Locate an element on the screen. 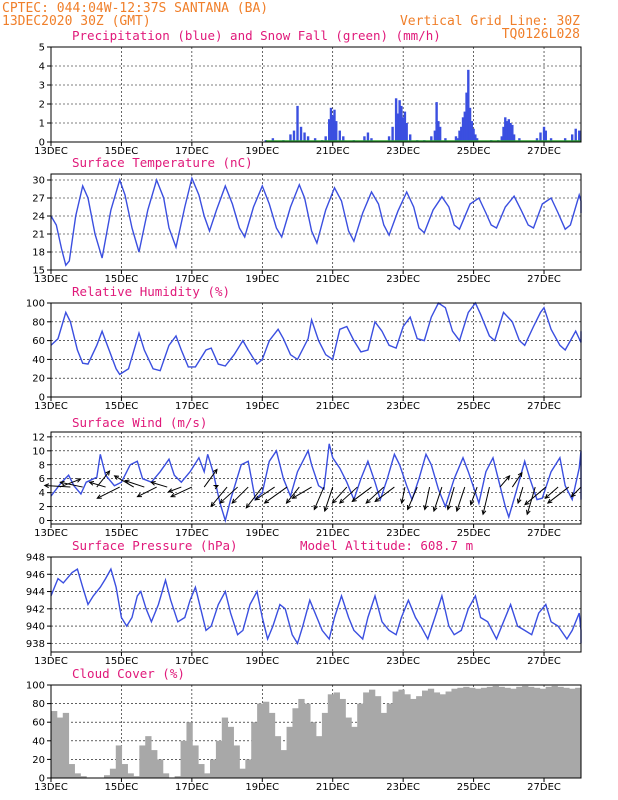  y-tick-label: 20 is located at coordinates (38, 760).